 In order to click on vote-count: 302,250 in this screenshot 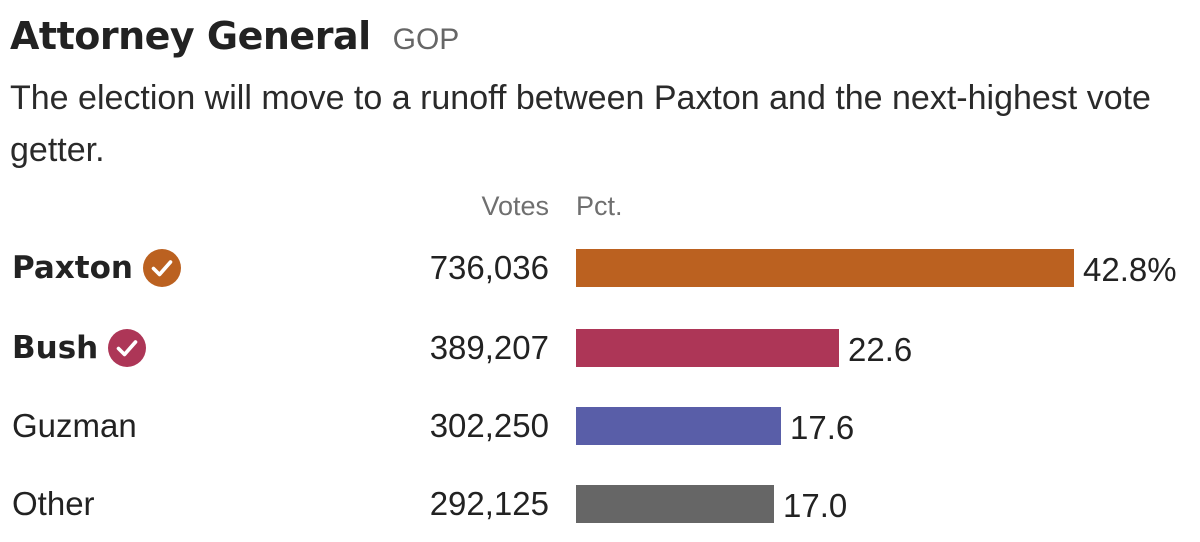, I will do `click(489, 425)`.